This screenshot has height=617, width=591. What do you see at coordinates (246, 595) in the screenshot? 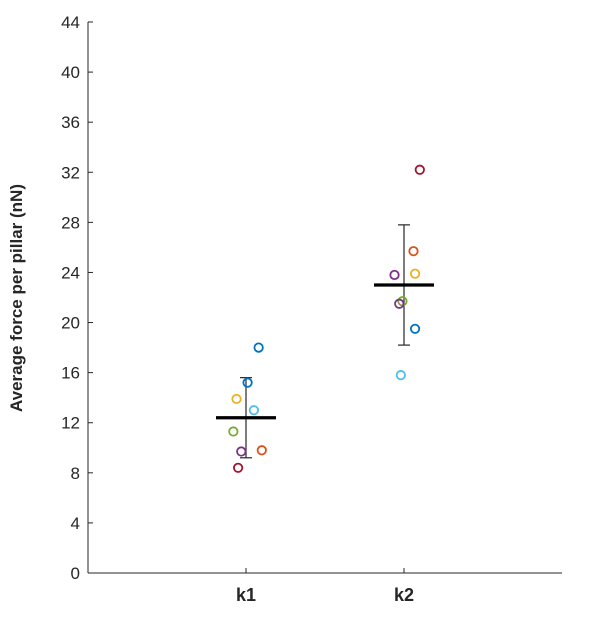
I see `x-tick-label: k1` at bounding box center [246, 595].